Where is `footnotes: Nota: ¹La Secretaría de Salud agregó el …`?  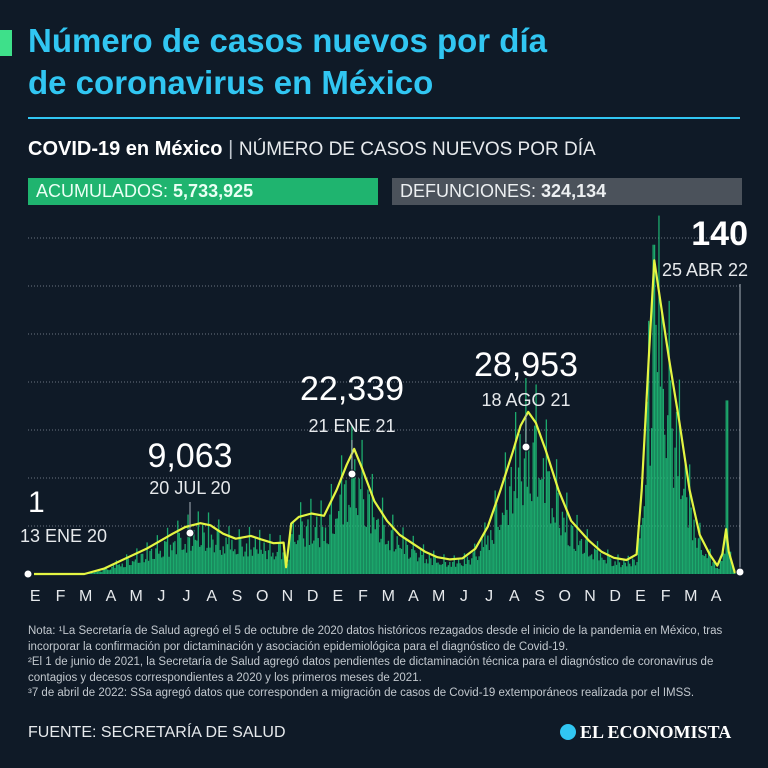 footnotes: Nota: ¹La Secretaría de Salud agregó el … is located at coordinates (384, 663).